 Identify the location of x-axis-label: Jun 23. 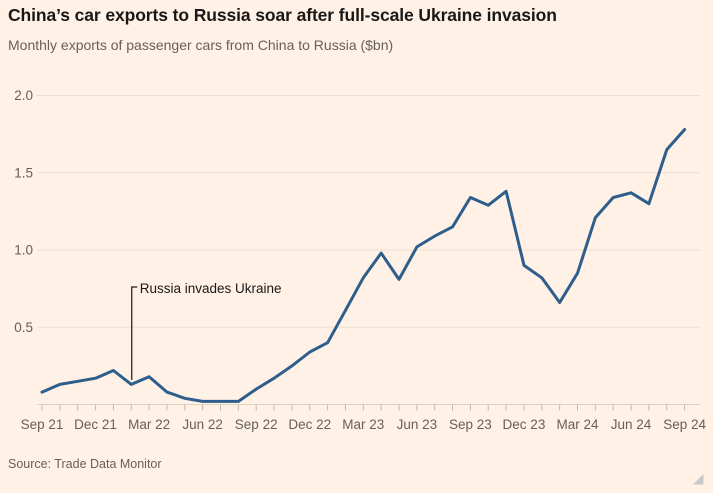
(417, 424).